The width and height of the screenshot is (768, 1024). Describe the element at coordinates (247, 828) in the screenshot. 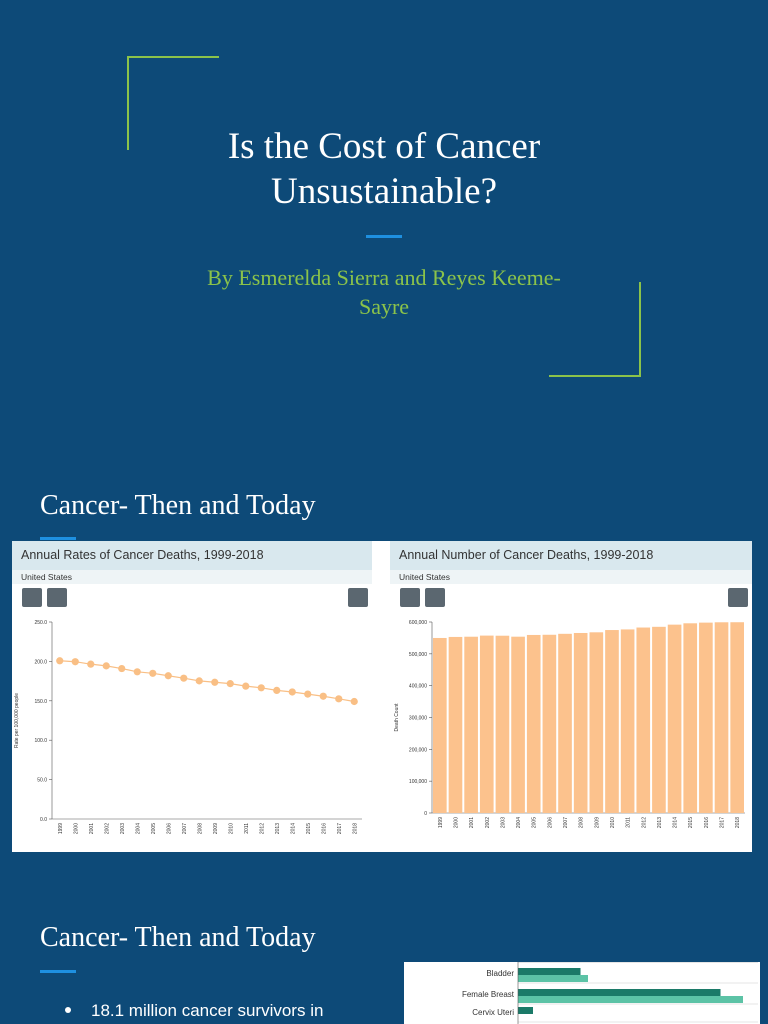

I see `x-tick-label: 2011` at that location.